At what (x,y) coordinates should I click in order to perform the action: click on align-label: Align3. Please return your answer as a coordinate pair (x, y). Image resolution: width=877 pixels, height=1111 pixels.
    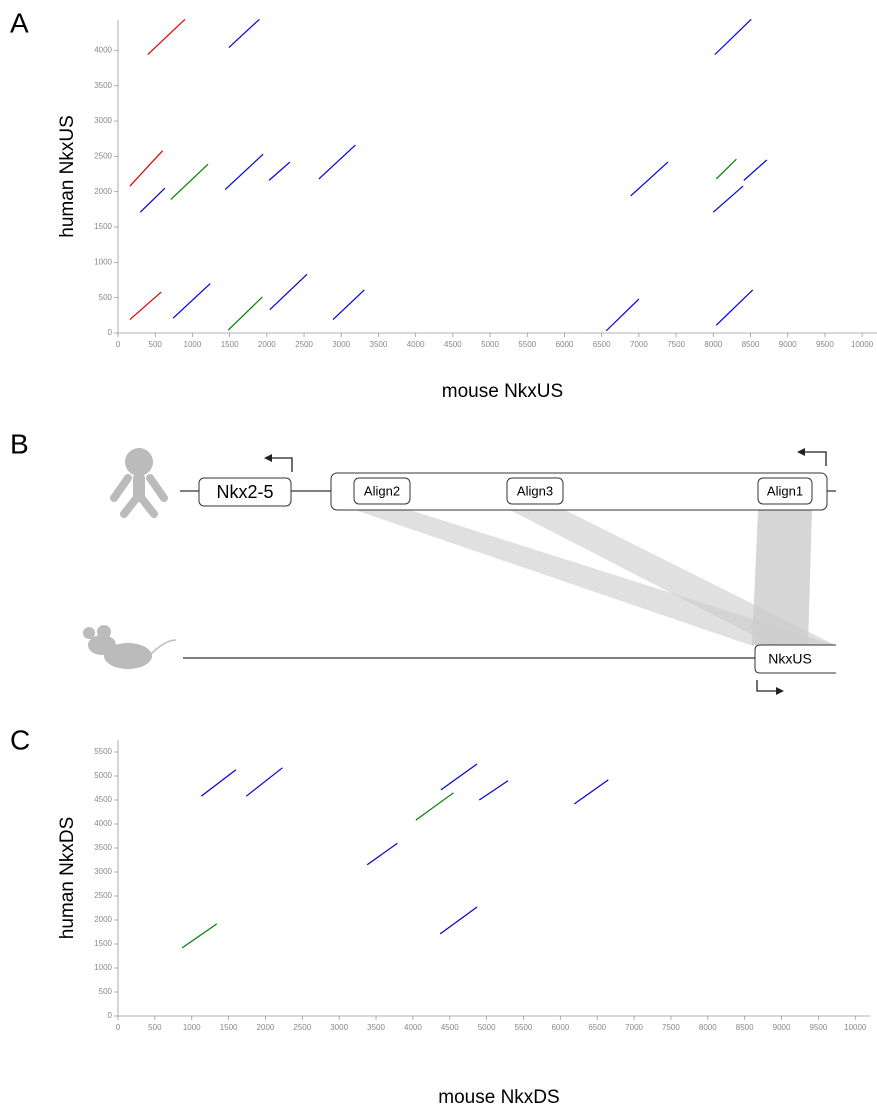
    Looking at the image, I should click on (535, 490).